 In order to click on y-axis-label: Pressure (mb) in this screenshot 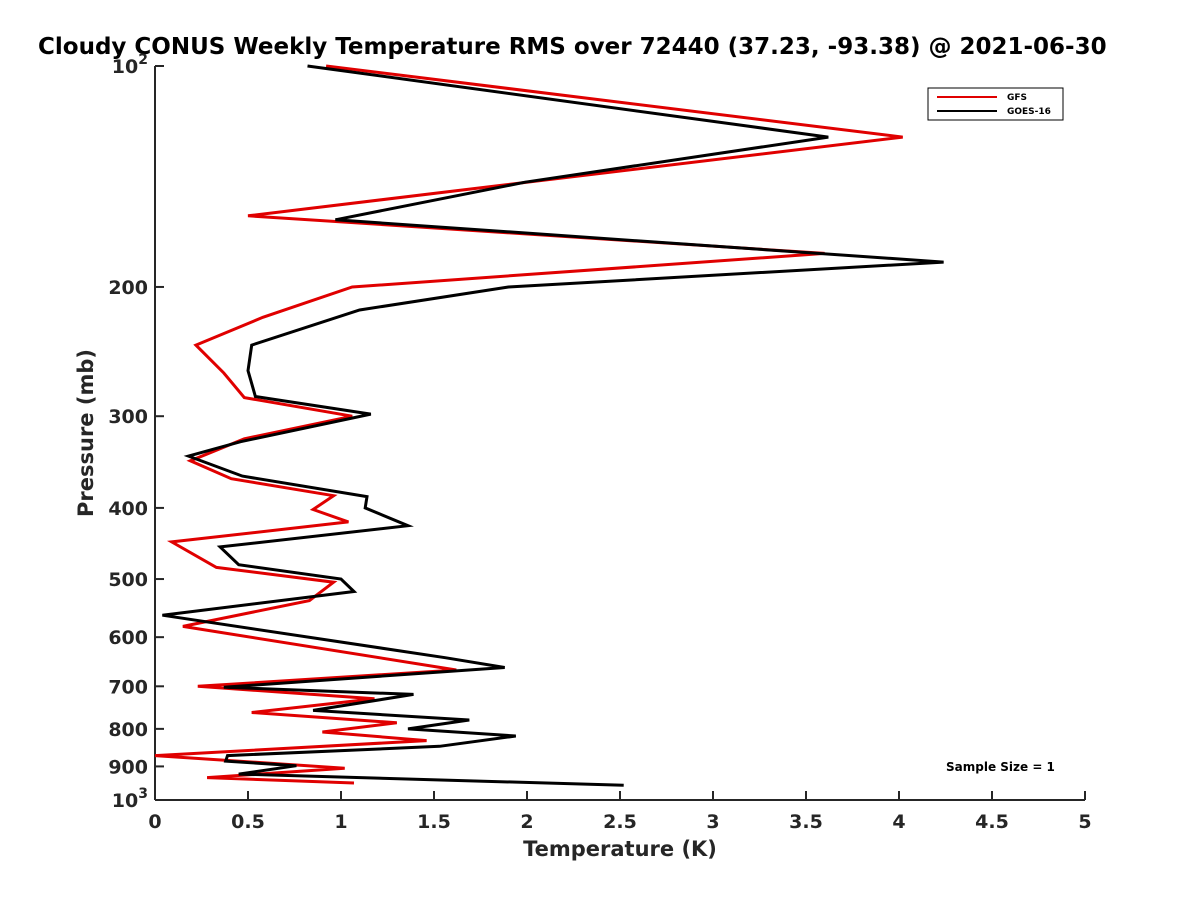, I will do `click(86, 433)`.